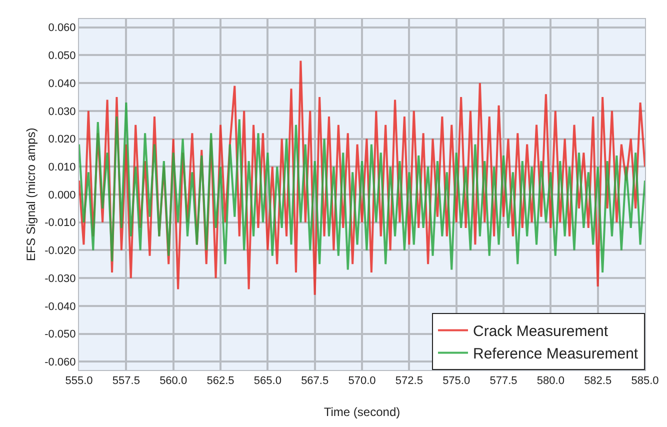 This screenshot has height=427, width=667. I want to click on x-tick-label: 582.5, so click(598, 381).